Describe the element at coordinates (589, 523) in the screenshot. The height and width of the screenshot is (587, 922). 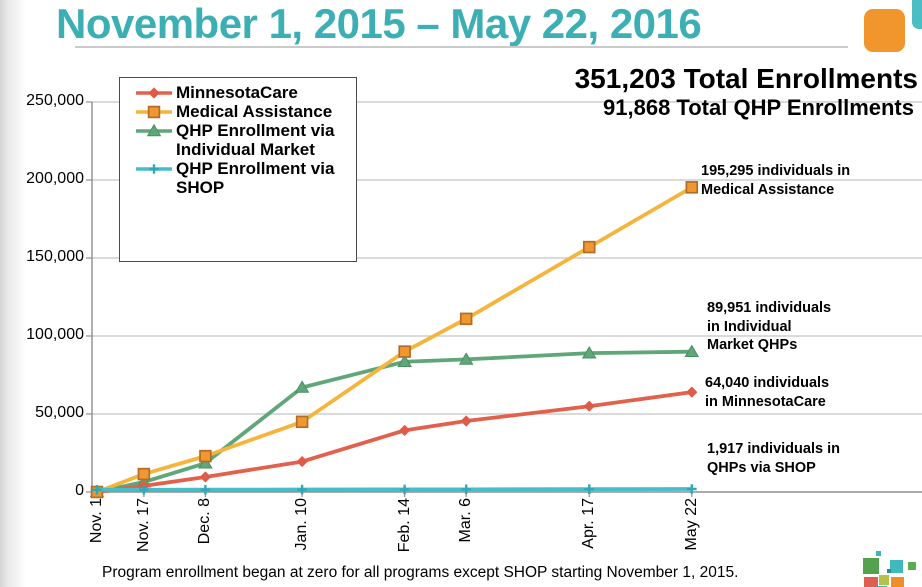
I see `x-axis-label: Apr. 17` at that location.